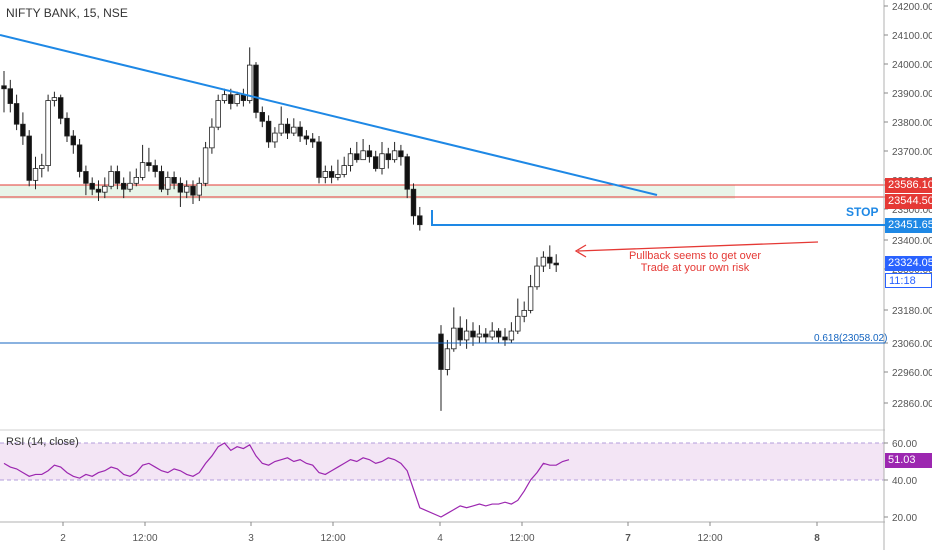 The height and width of the screenshot is (553, 932). Describe the element at coordinates (628, 538) in the screenshot. I see `time-tick-label: 7` at that location.